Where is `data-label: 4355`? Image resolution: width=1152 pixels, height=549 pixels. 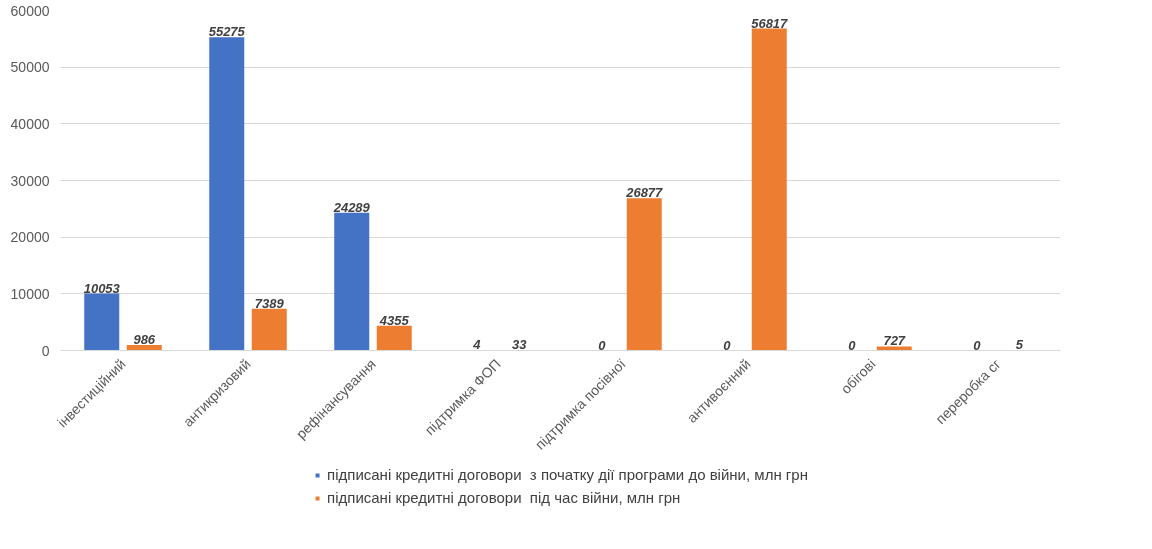 data-label: 4355 is located at coordinates (394, 320).